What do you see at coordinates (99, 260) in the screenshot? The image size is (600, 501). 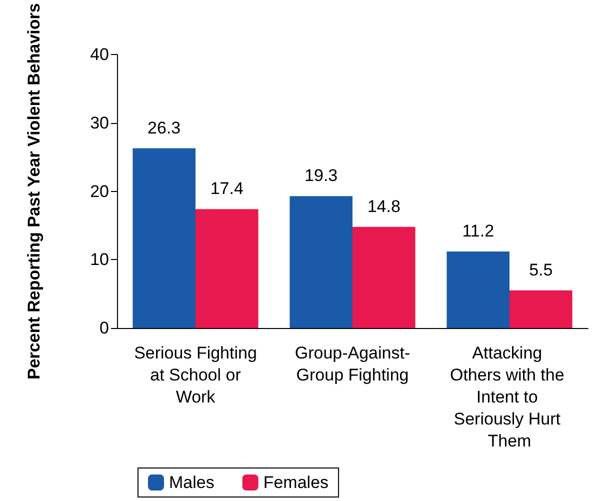 I see `y-tick-label: 10` at bounding box center [99, 260].